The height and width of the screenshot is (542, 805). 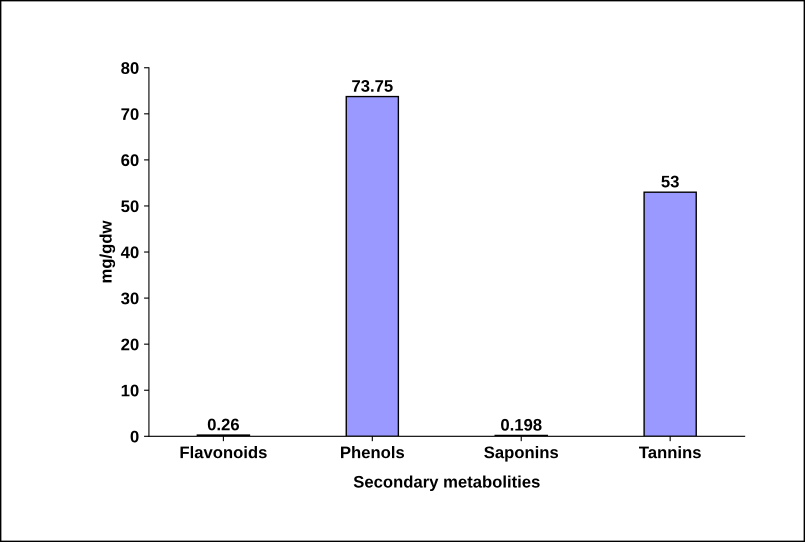 I want to click on x-tick-label: Phenols, so click(x=372, y=452).